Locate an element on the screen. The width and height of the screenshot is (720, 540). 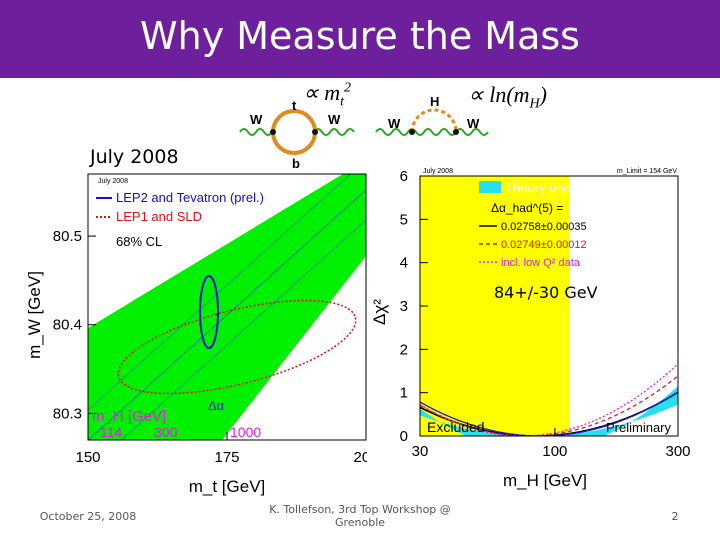
july-2008-label: July 2008 is located at coordinates (134, 157).